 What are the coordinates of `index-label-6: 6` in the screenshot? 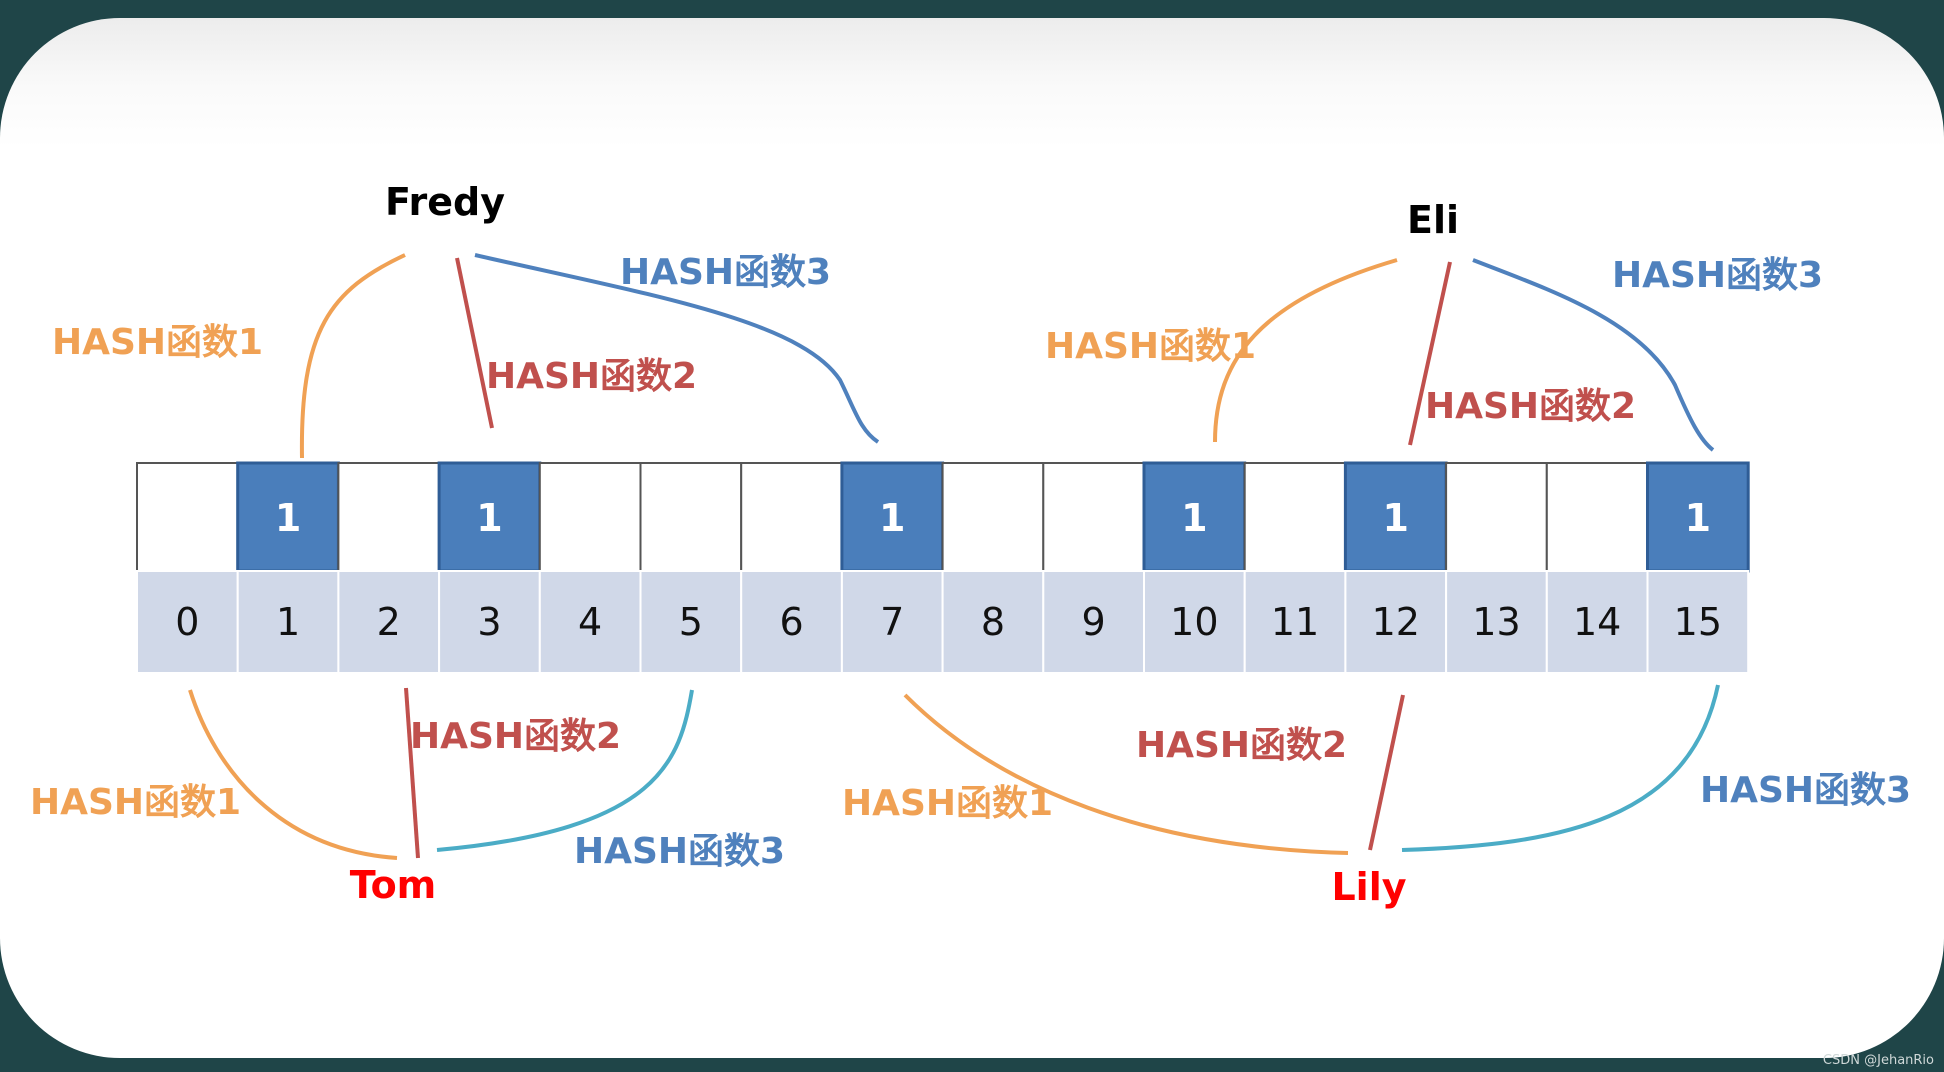 It's located at (791, 622).